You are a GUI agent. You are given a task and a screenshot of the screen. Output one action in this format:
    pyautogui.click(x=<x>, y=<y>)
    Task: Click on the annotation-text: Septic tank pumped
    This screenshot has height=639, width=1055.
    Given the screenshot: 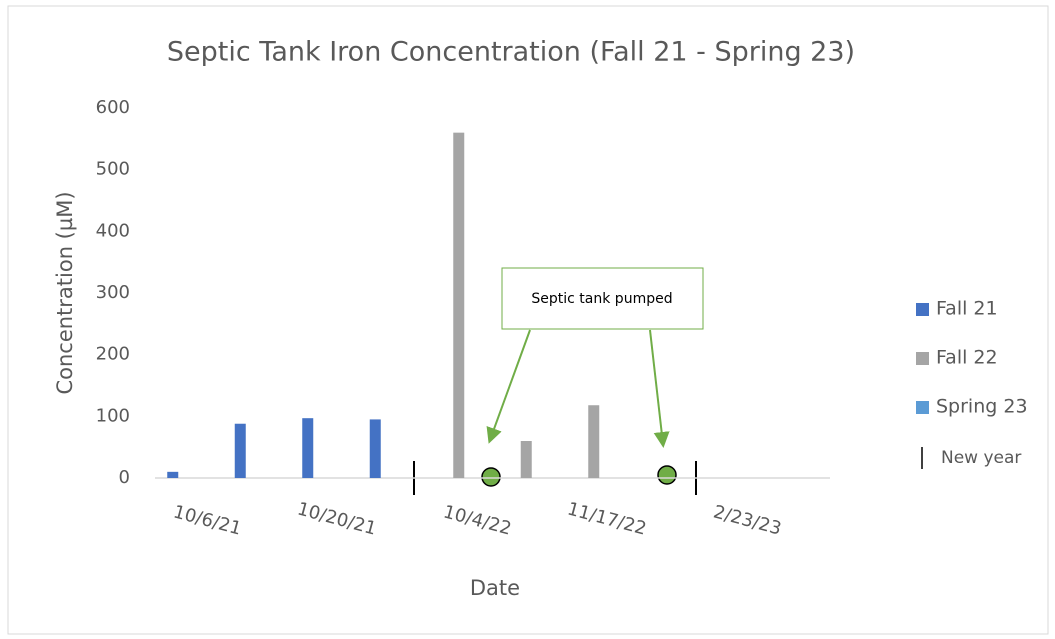 What is the action you would take?
    pyautogui.click(x=601, y=299)
    